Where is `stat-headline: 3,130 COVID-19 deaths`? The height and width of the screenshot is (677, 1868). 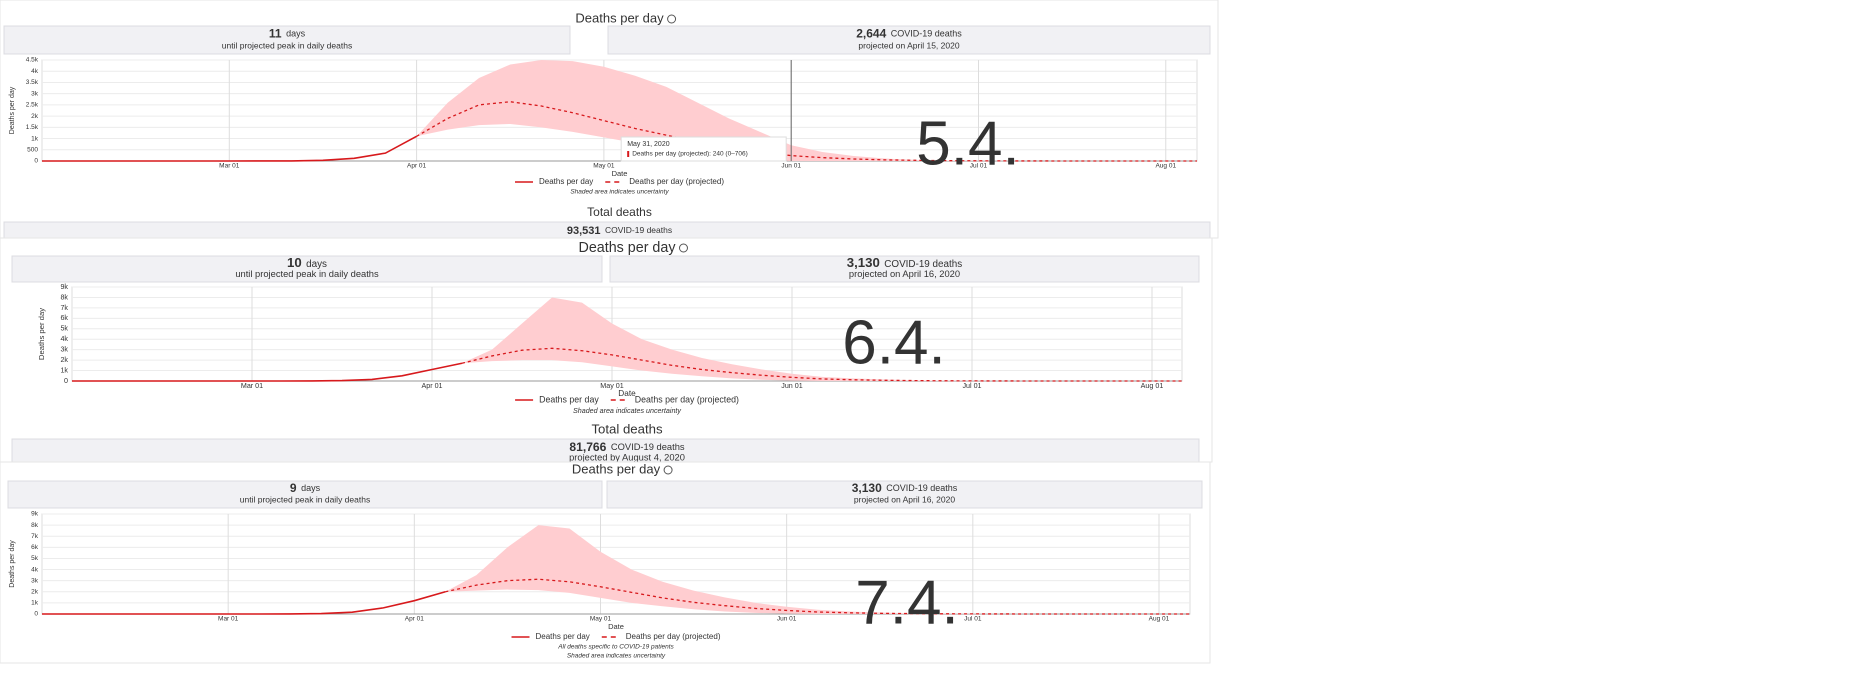 stat-headline: 3,130 COVID-19 deaths is located at coordinates (905, 488).